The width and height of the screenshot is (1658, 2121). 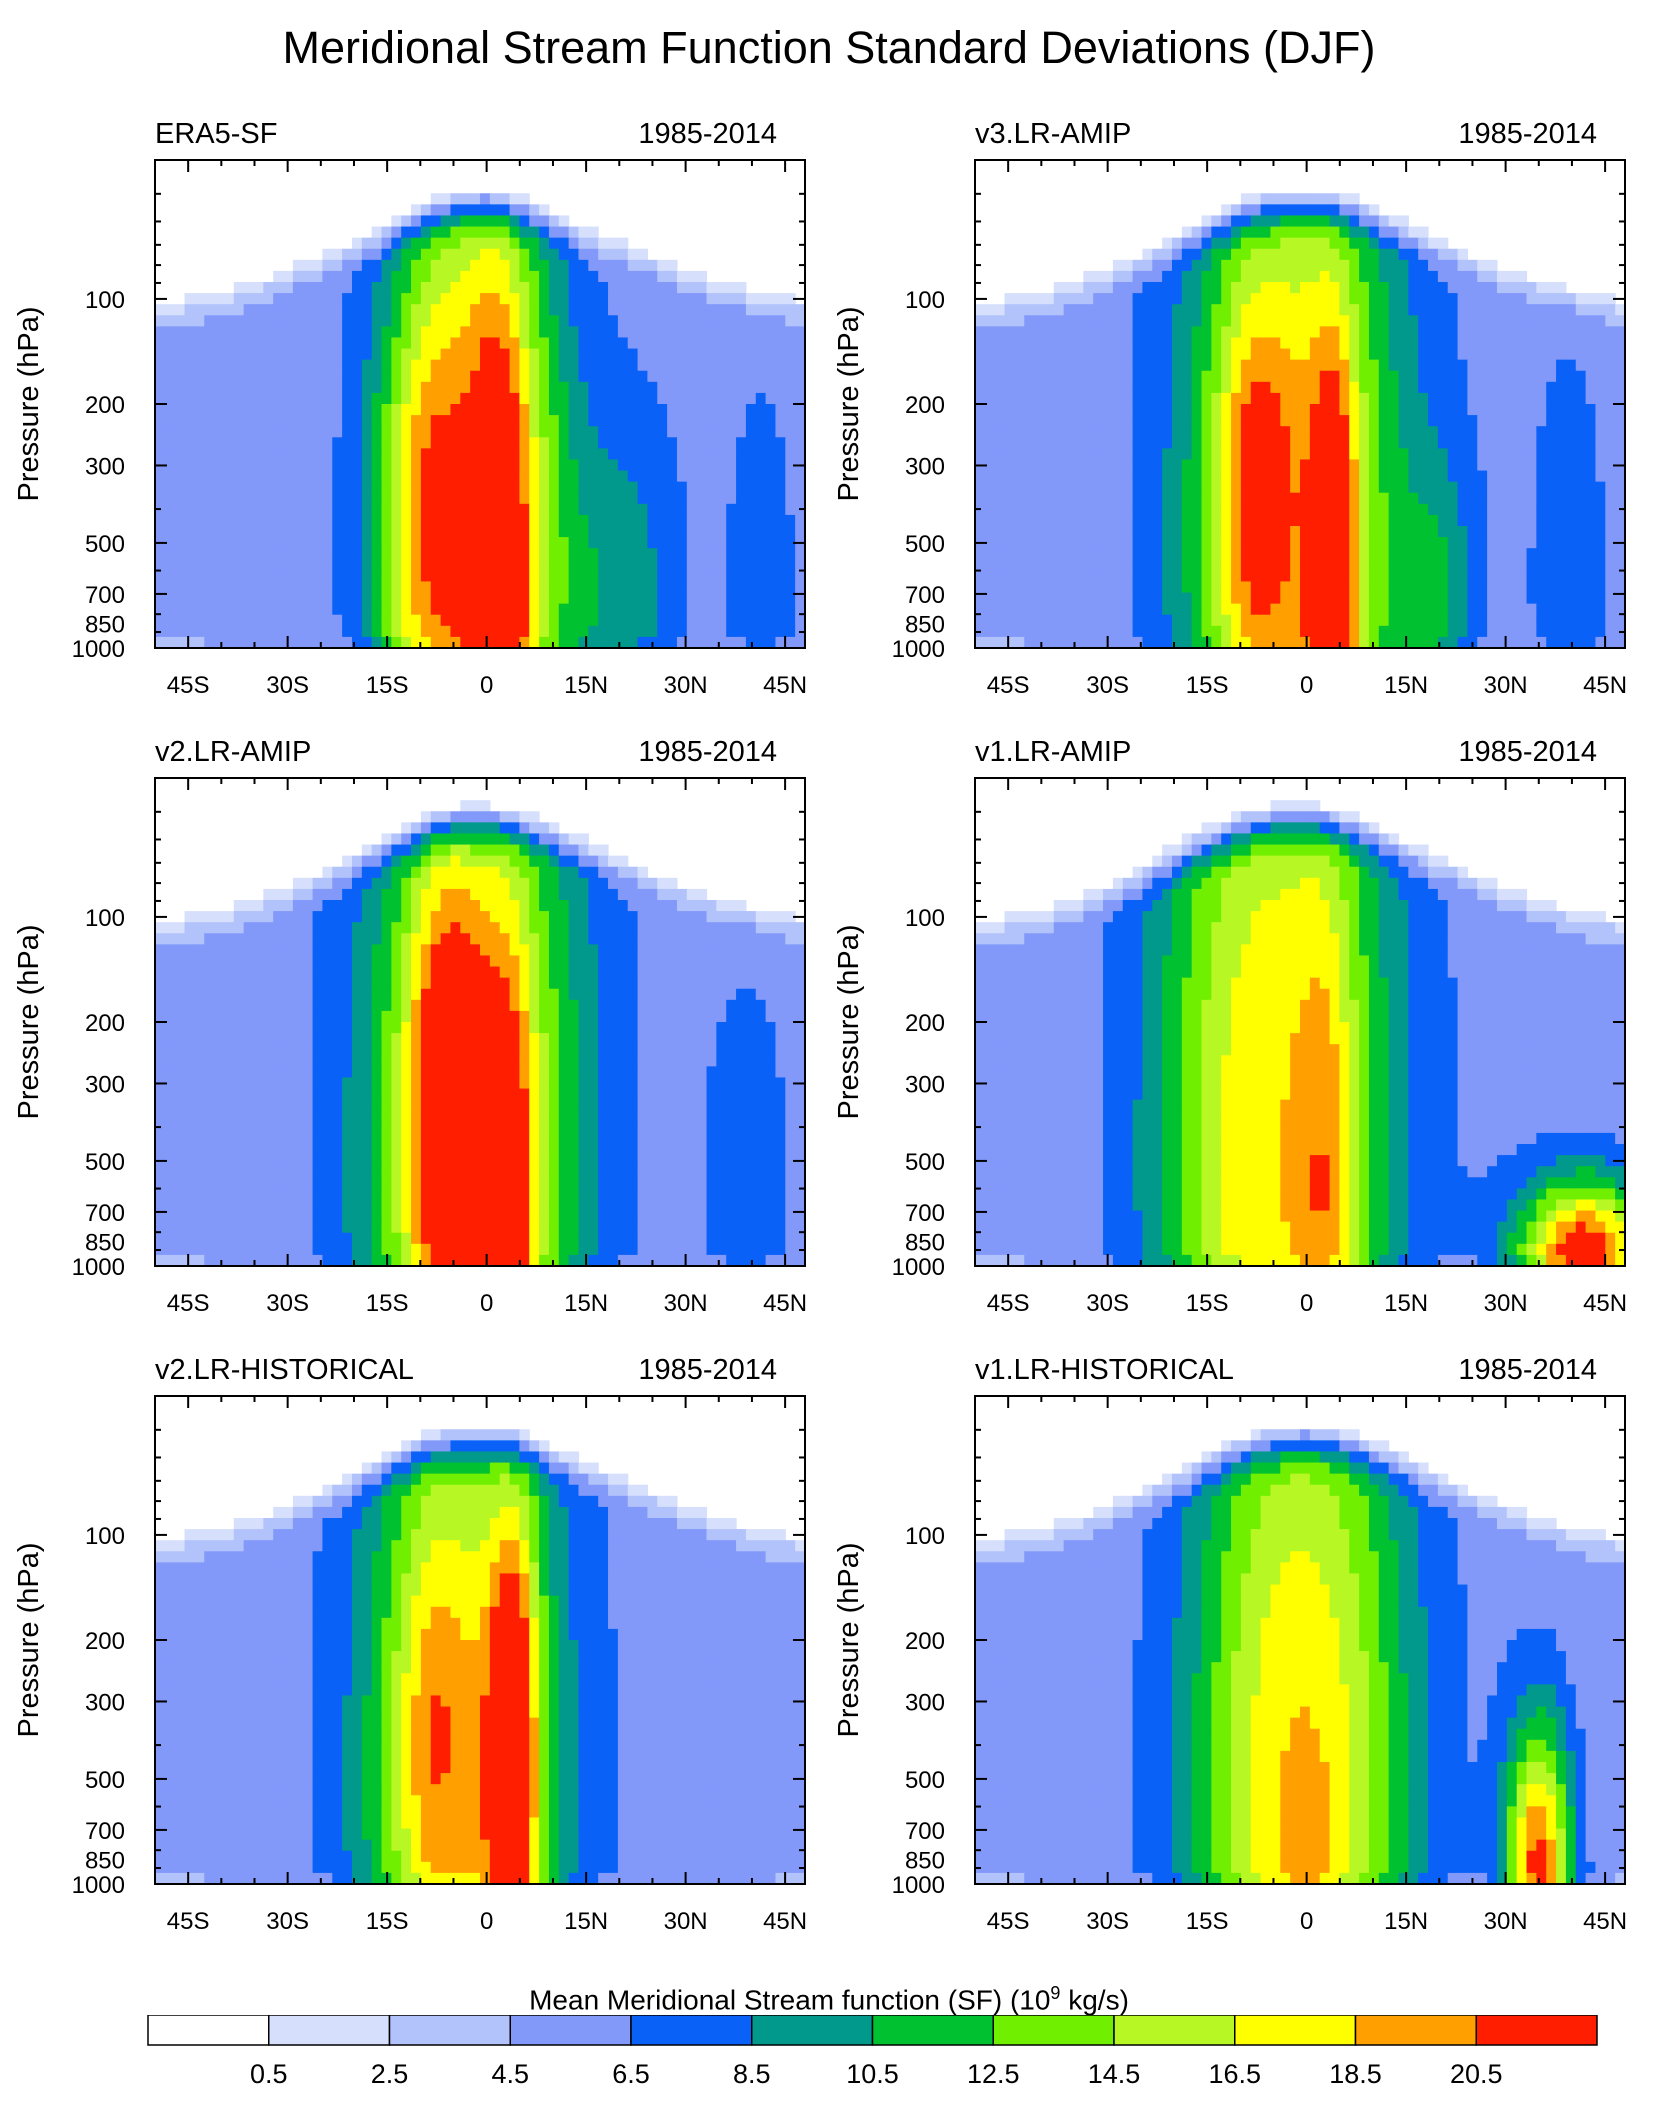 I want to click on y-axis-label-v3: Pressure (hPa), so click(x=849, y=403).